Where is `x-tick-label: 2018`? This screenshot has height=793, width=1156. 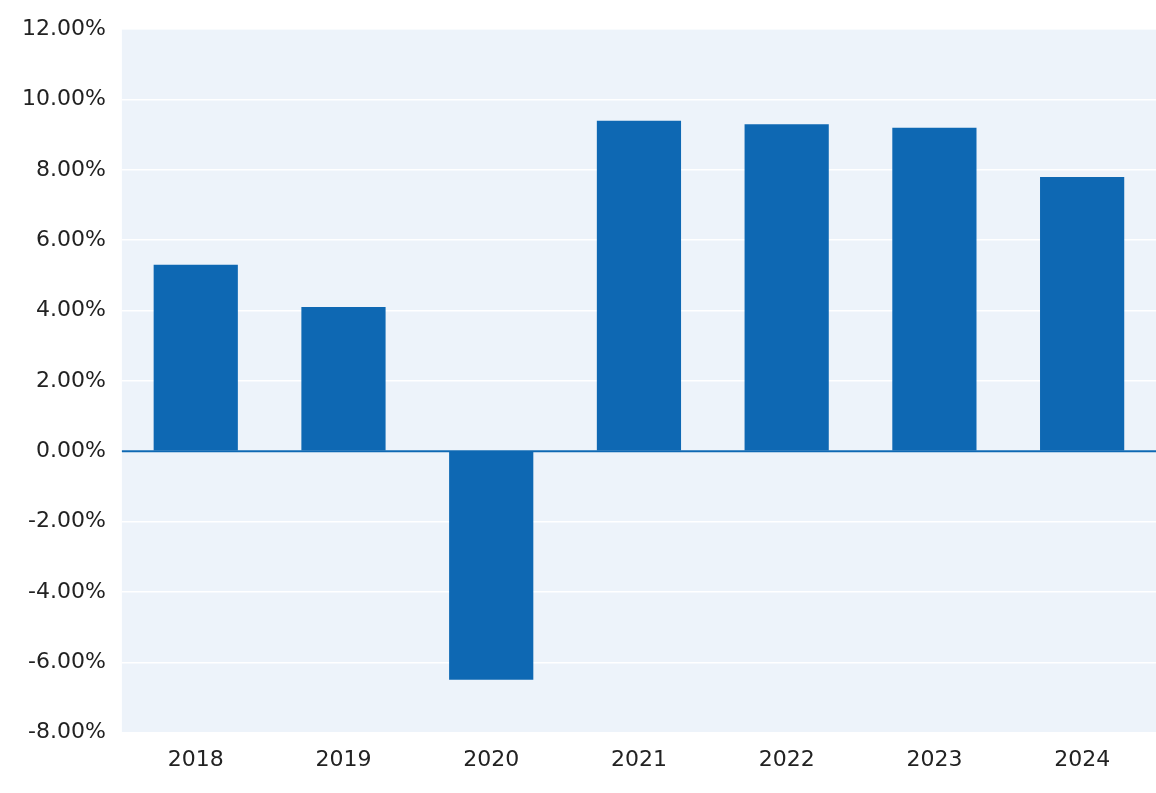
x-tick-label: 2018 is located at coordinates (195, 758).